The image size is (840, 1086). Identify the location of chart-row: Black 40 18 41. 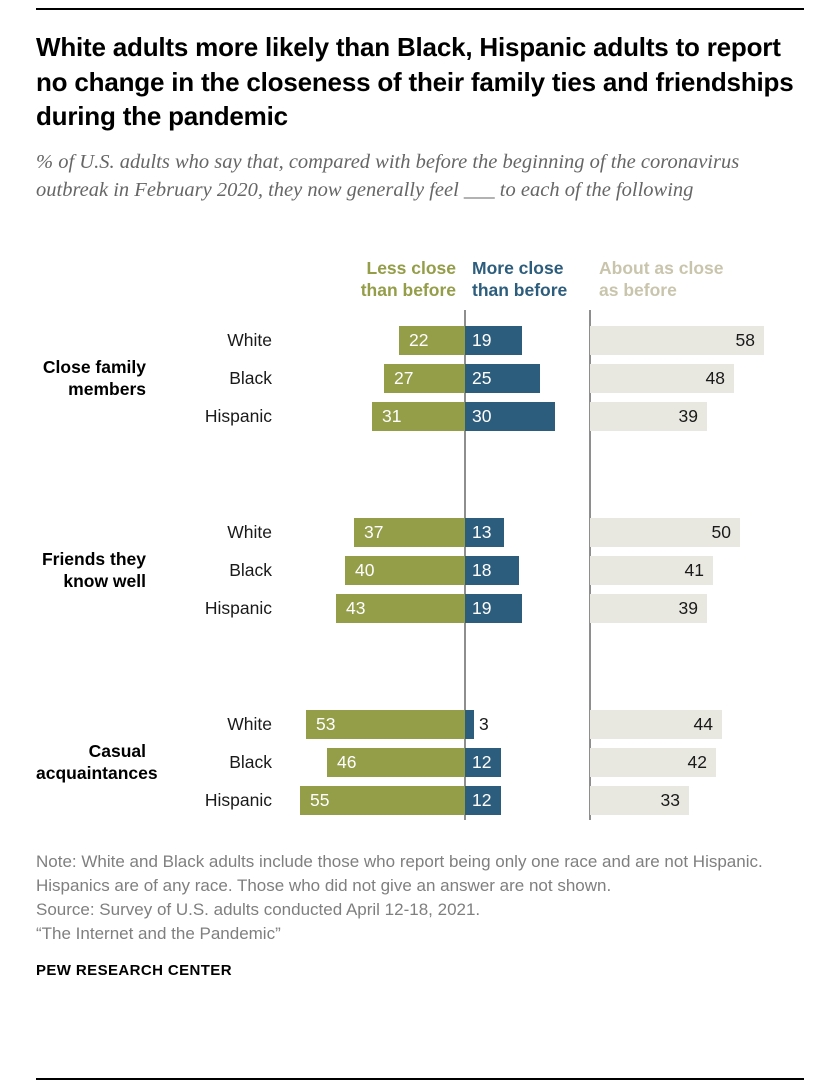
(482, 571).